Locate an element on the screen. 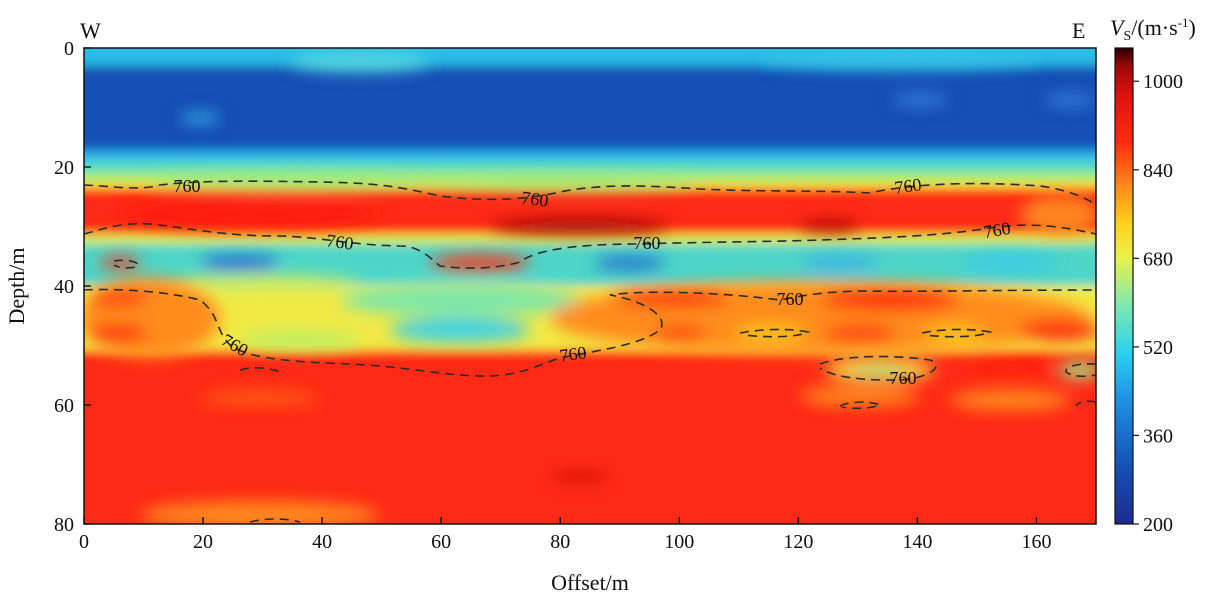 This screenshot has height=597, width=1220. x-axis: 0 20 40 60 80 100 120 140 160 is located at coordinates (565, 535).